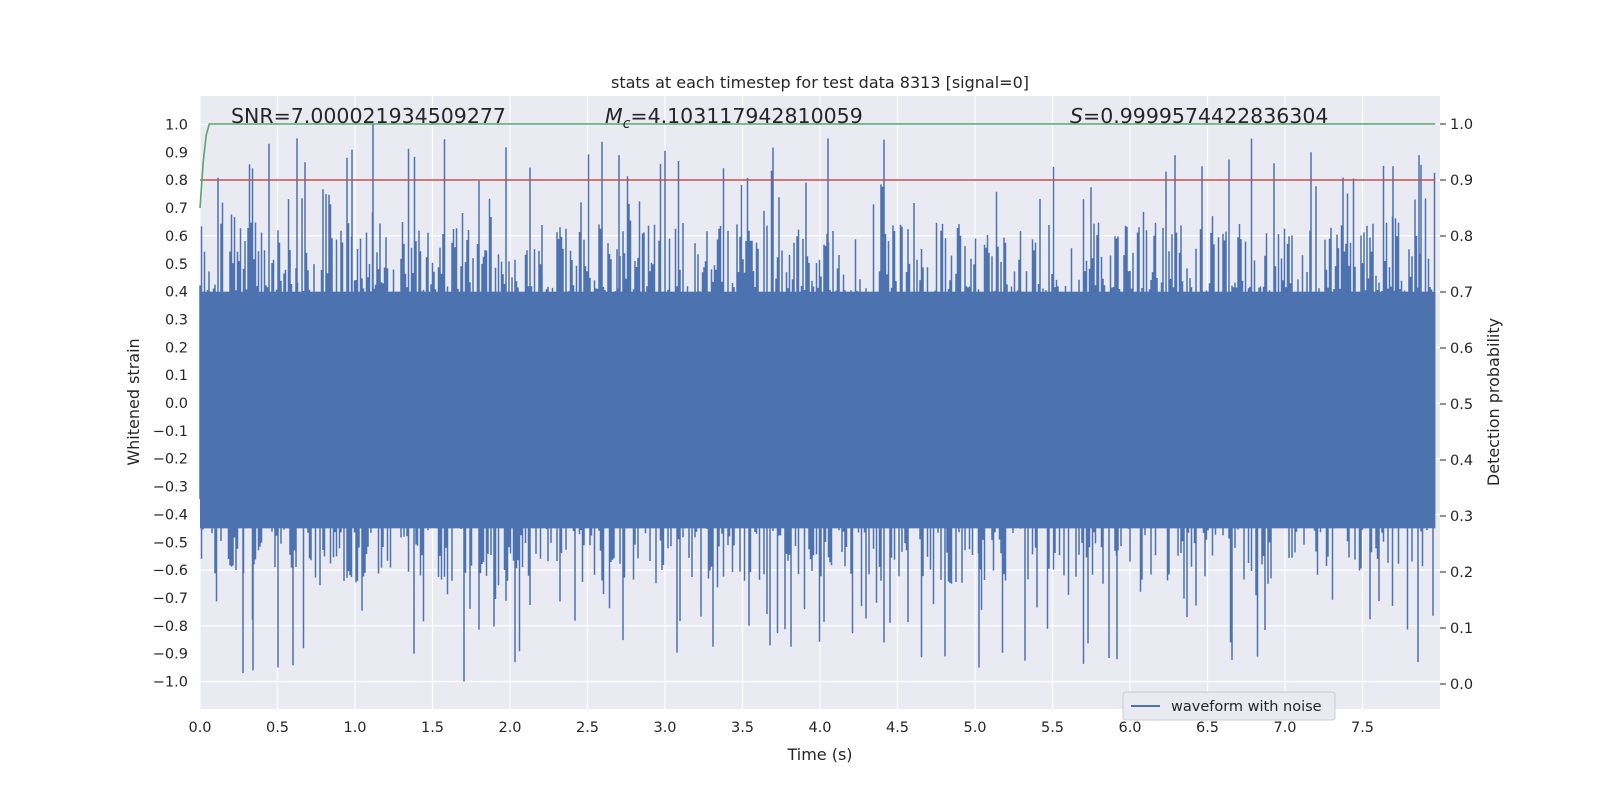 The image size is (1600, 800). What do you see at coordinates (1461, 517) in the screenshot?
I see `y2-tick-label: 0.3` at bounding box center [1461, 517].